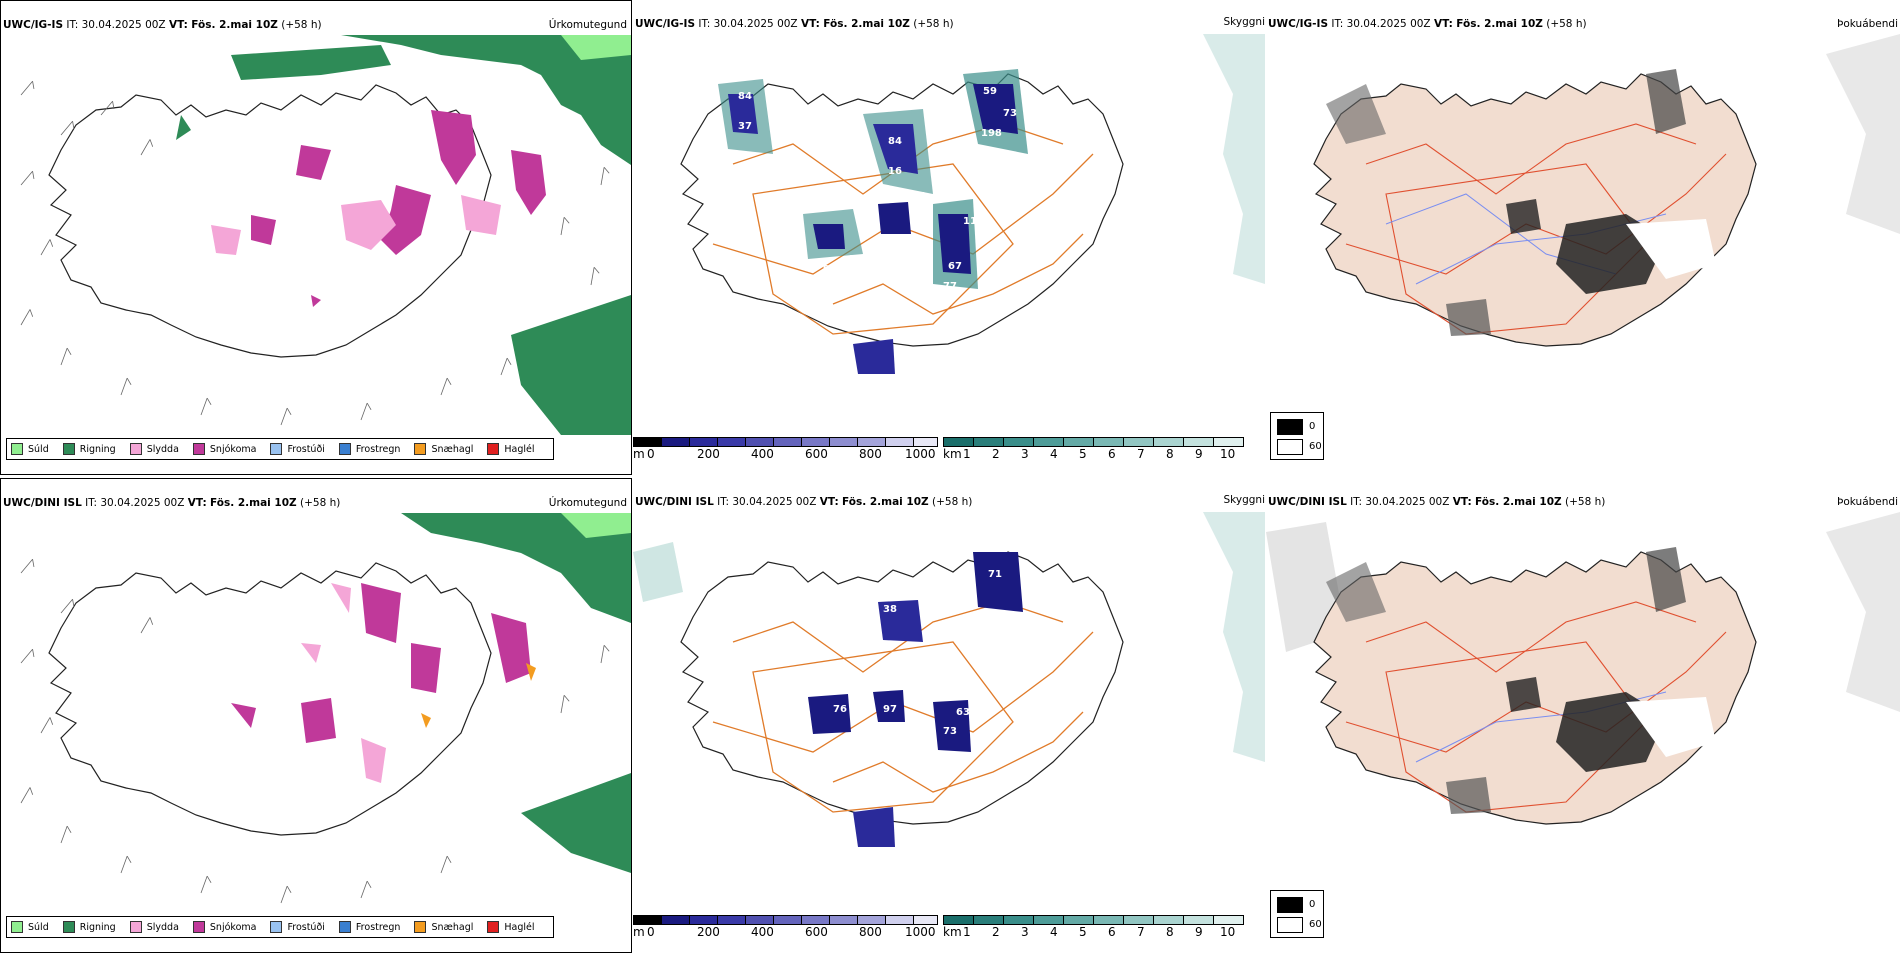 This screenshot has height=953, width=1900. I want to click on cloud-base-label: 110, so click(973, 221).